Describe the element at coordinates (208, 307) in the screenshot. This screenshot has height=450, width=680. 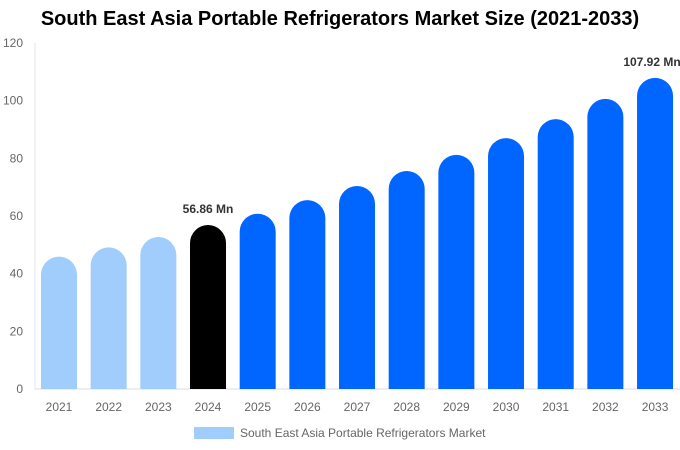
I see `bar-2024` at that location.